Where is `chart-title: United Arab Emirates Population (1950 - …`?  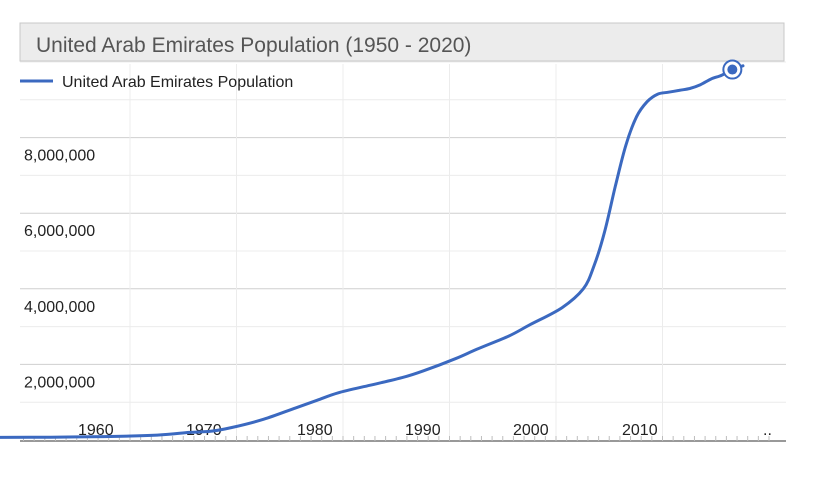 chart-title: United Arab Emirates Population (1950 - … is located at coordinates (253, 45).